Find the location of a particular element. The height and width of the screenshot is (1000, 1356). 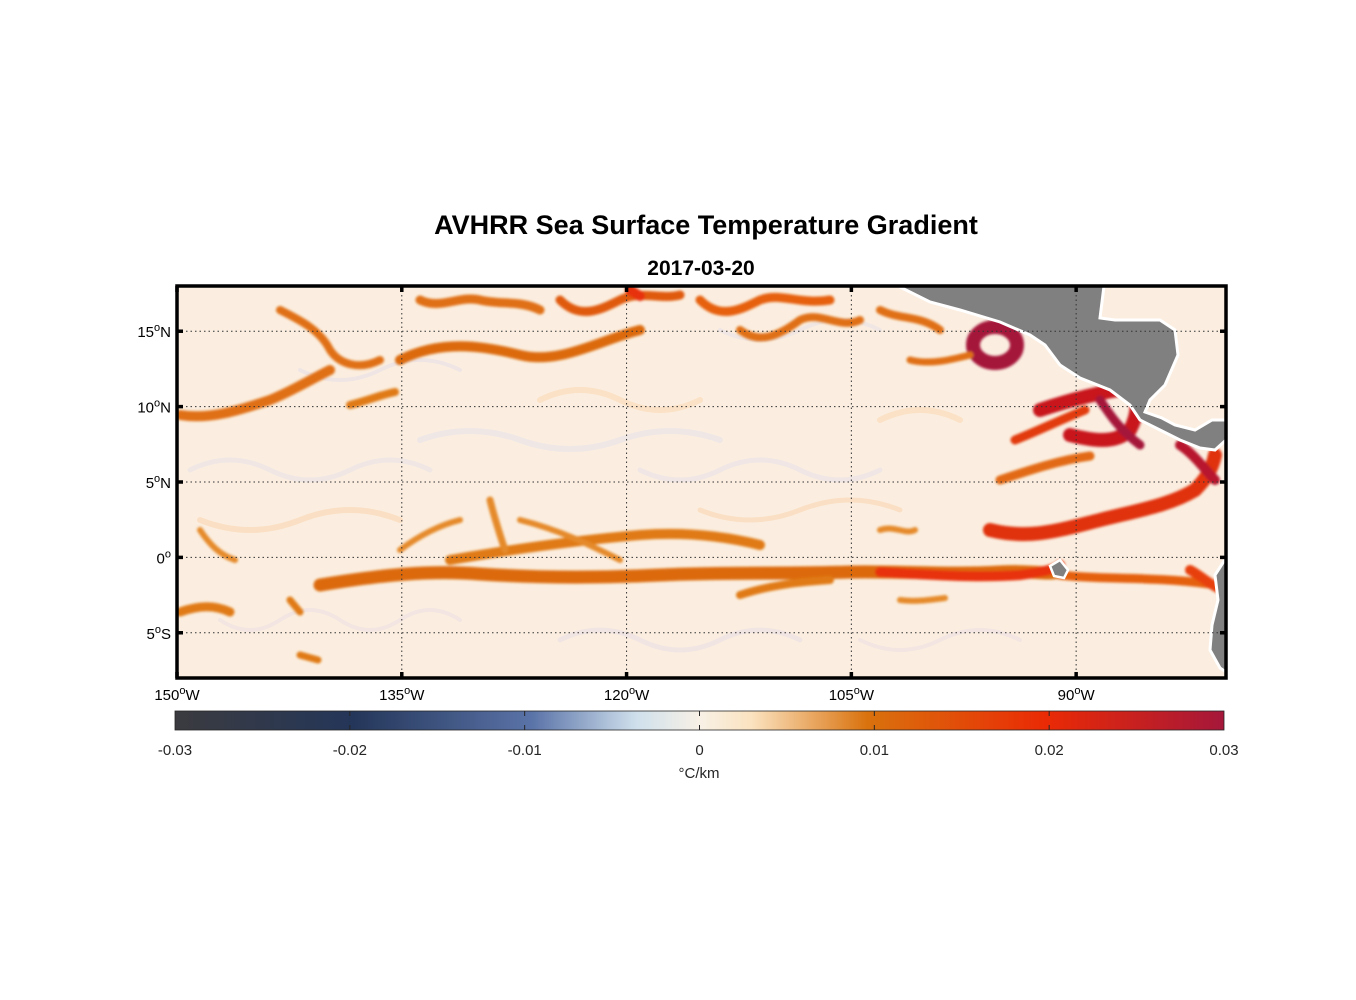

colorbar-tick-label: 0.03 is located at coordinates (1223, 750).